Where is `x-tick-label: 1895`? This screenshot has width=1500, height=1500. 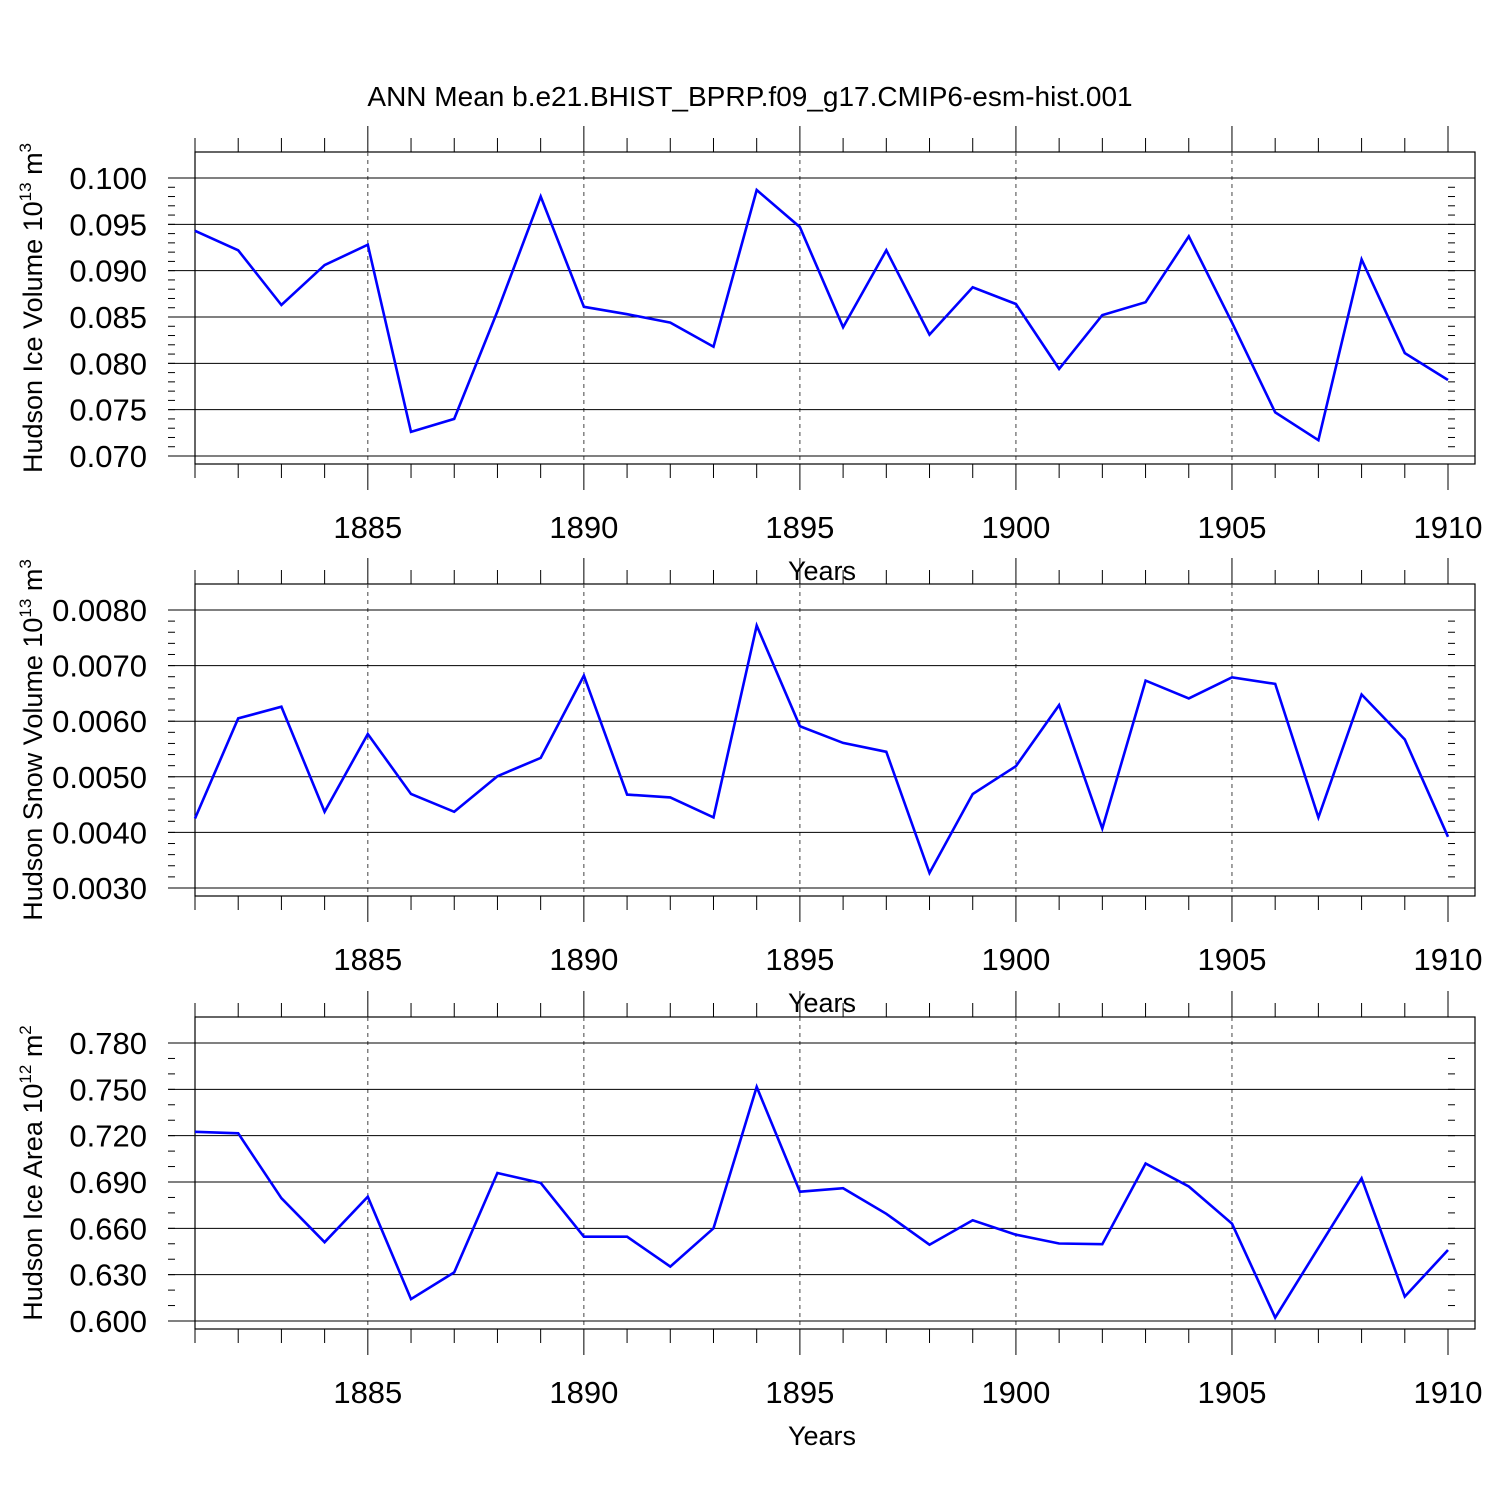
x-tick-label: 1895 is located at coordinates (799, 527).